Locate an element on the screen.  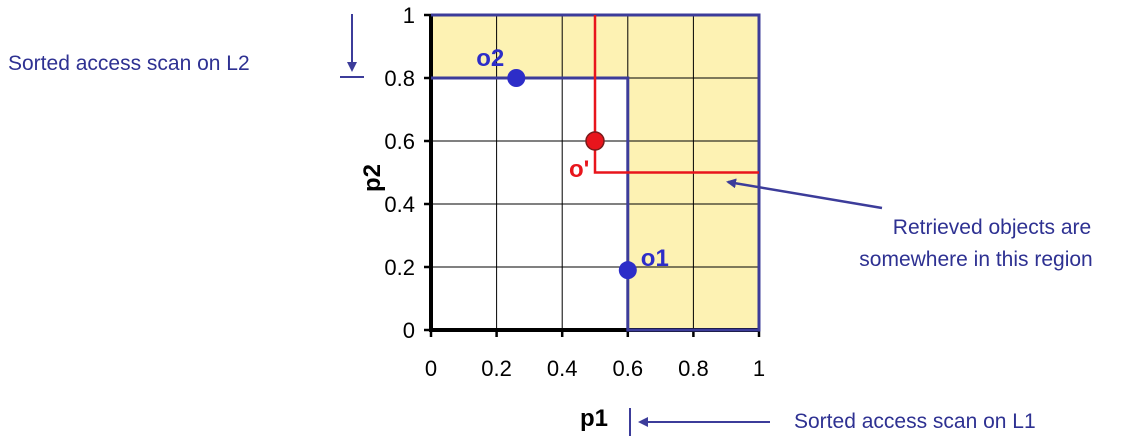
y-tick-label: 0 is located at coordinates (409, 330).